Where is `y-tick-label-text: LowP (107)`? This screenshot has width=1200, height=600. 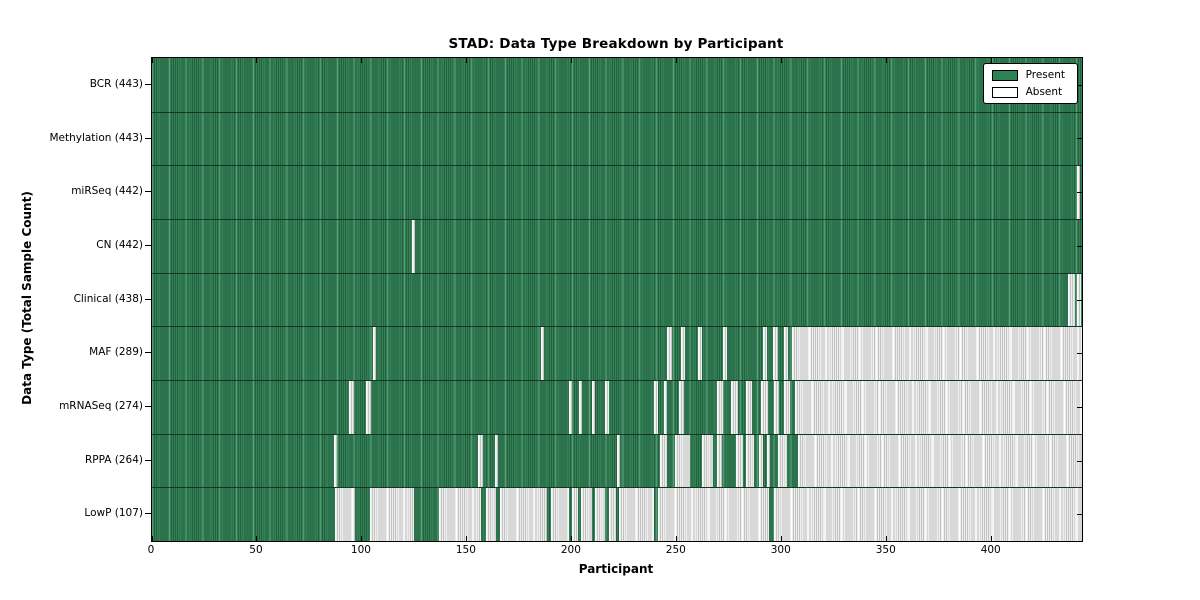
y-tick-label-text: LowP (107) is located at coordinates (113, 513).